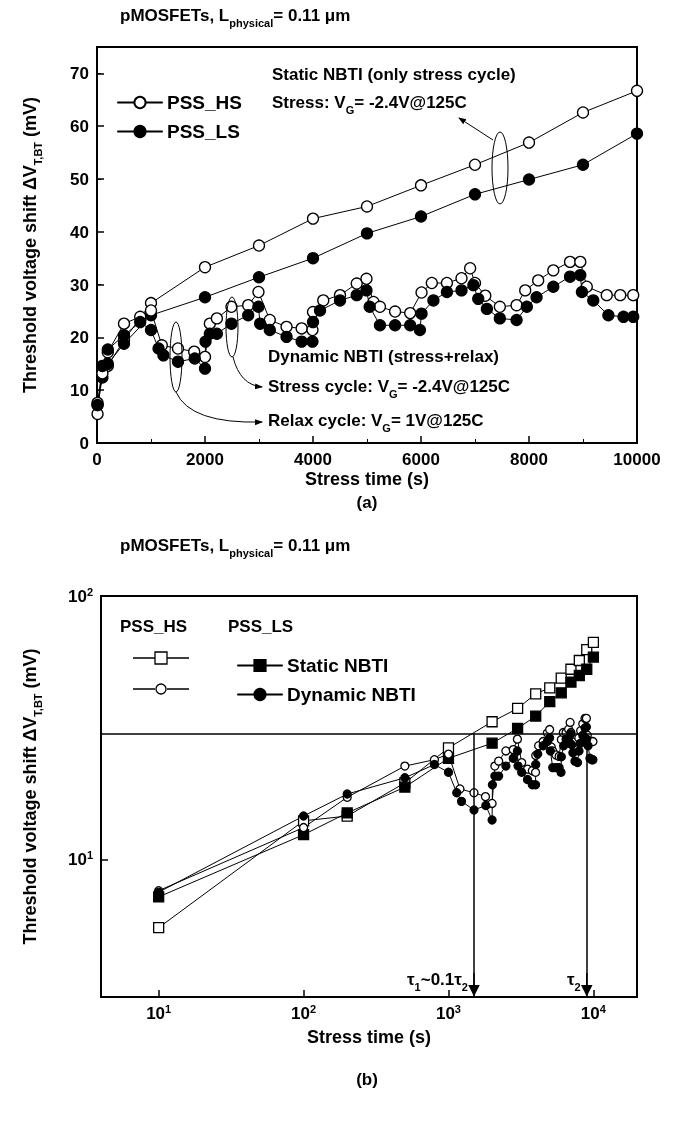  I want to click on x-tick-label: 8000, so click(529, 459).